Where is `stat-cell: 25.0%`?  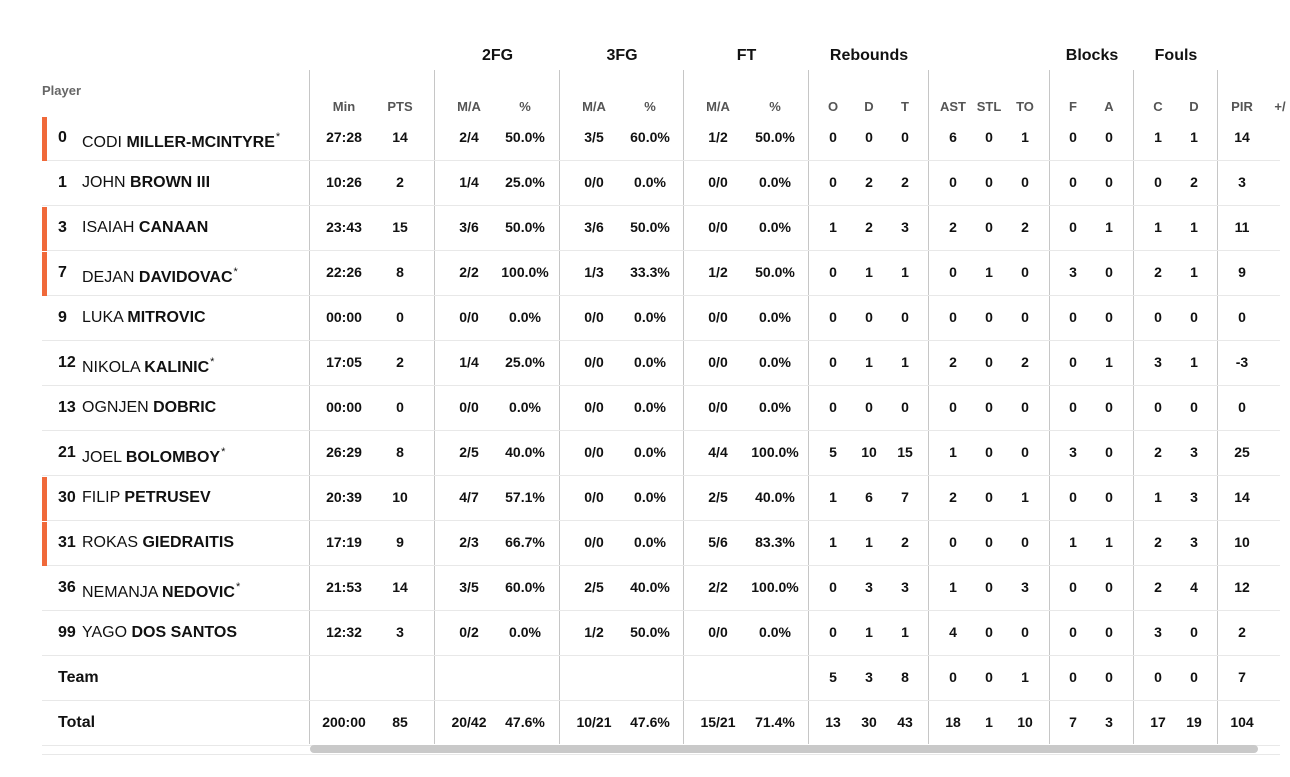
stat-cell: 25.0% is located at coordinates (525, 182).